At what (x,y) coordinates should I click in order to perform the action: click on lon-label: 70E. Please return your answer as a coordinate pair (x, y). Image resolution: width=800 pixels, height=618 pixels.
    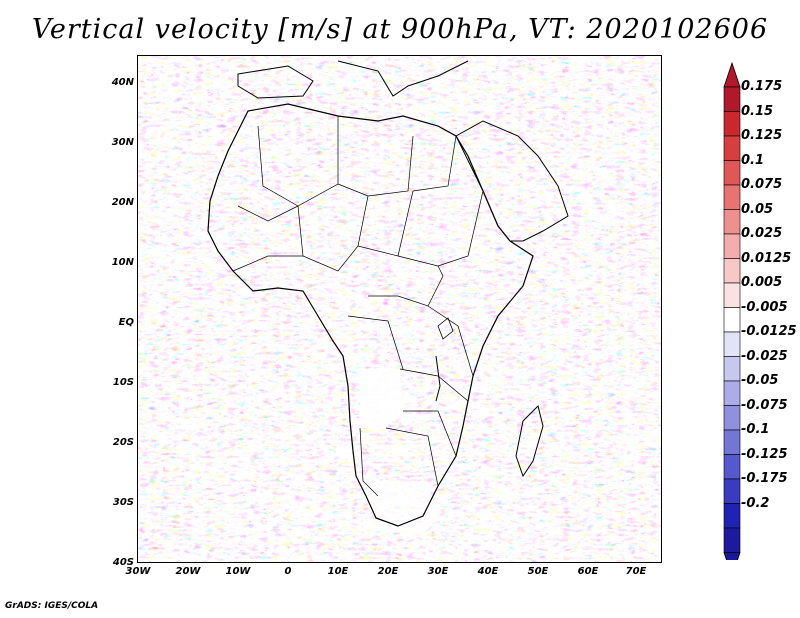
    Looking at the image, I should click on (636, 571).